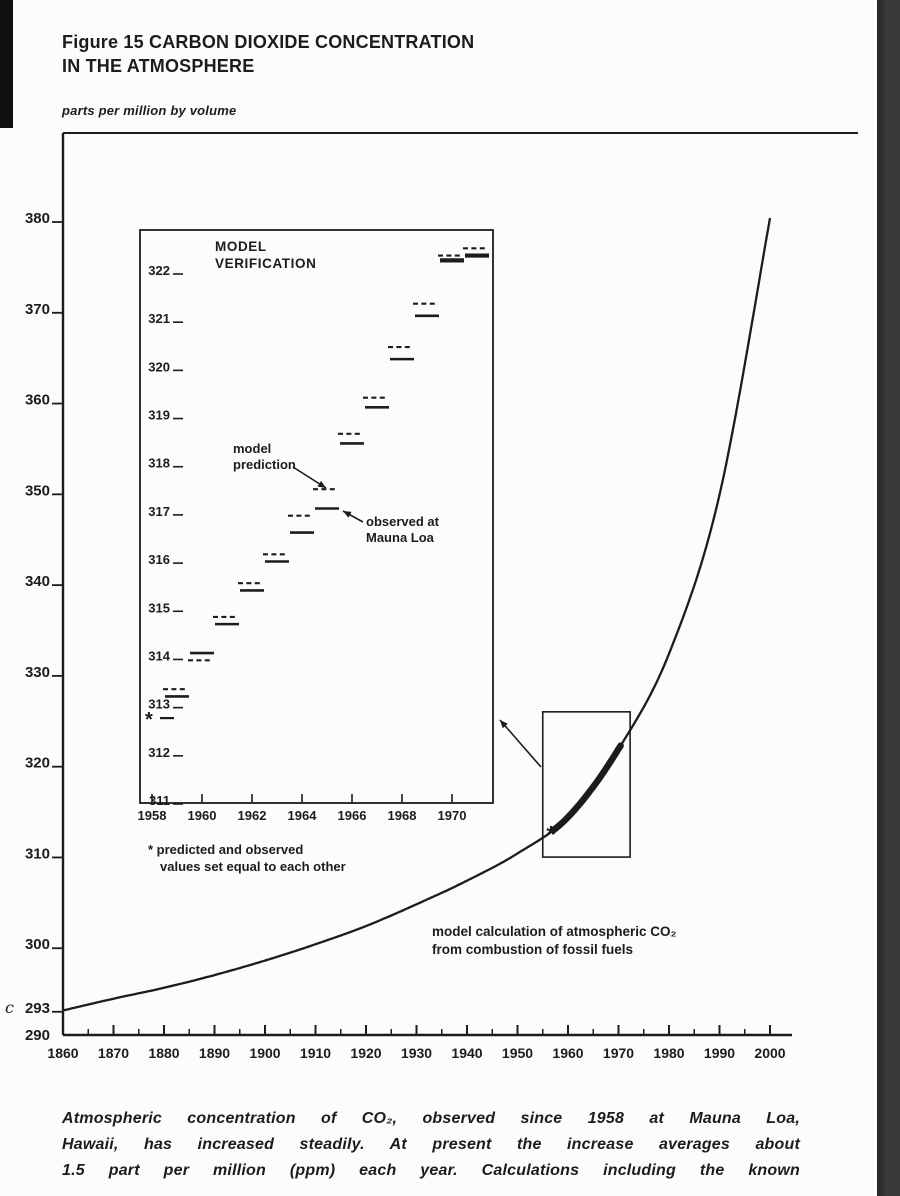  I want to click on x-tick-label: 1940, so click(466, 1053).